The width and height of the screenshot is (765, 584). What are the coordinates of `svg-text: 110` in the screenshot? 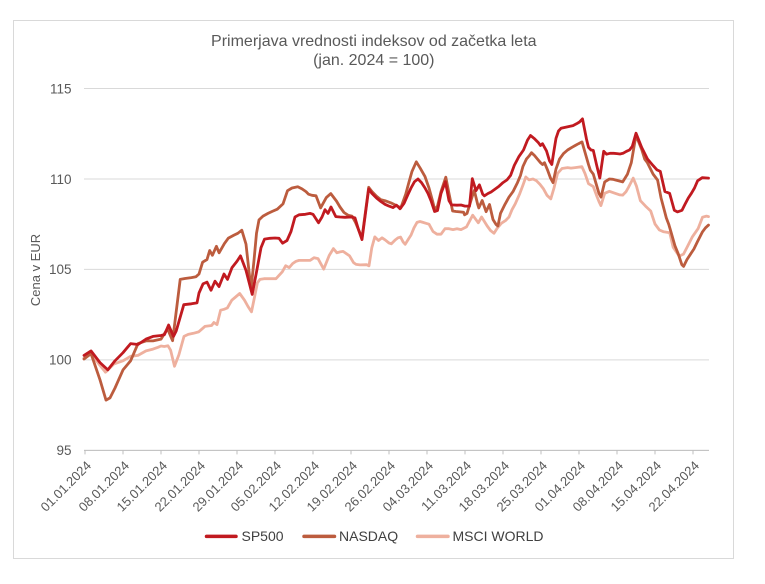 It's located at (61, 179).